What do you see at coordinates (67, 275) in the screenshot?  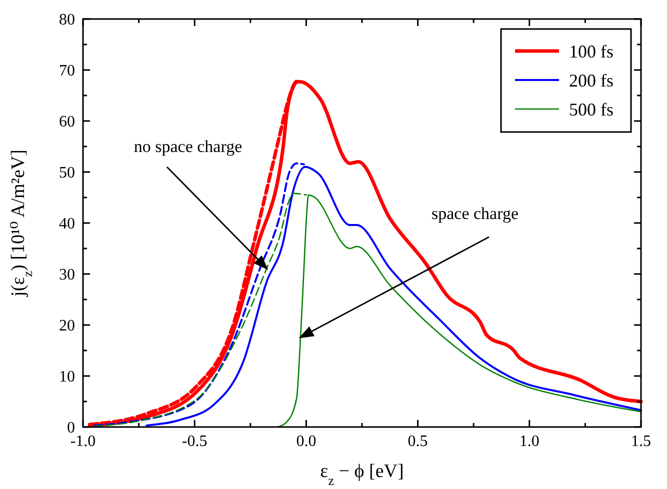 I see `y-tick-label: 30` at bounding box center [67, 275].